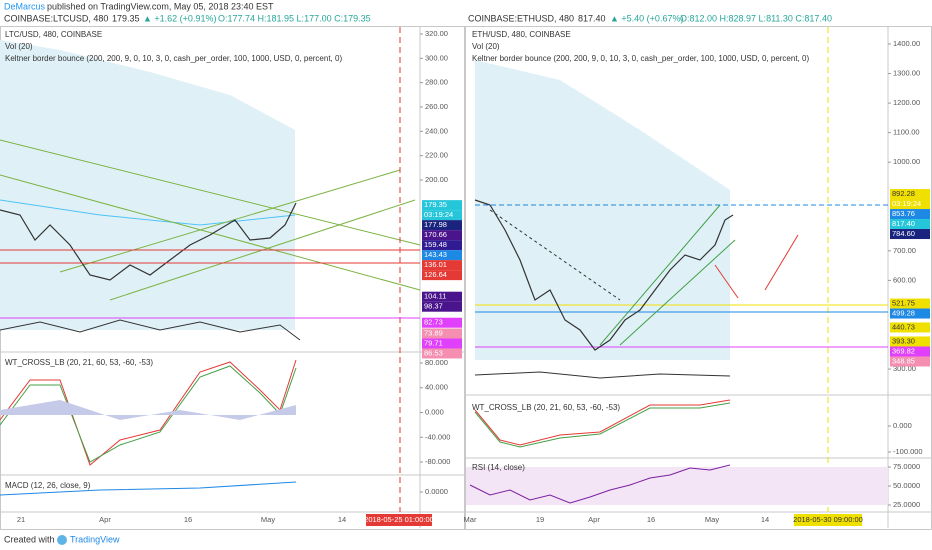 This screenshot has height=550, width=932. Describe the element at coordinates (906, 73) in the screenshot. I see `tick-label: 1300.00` at that location.